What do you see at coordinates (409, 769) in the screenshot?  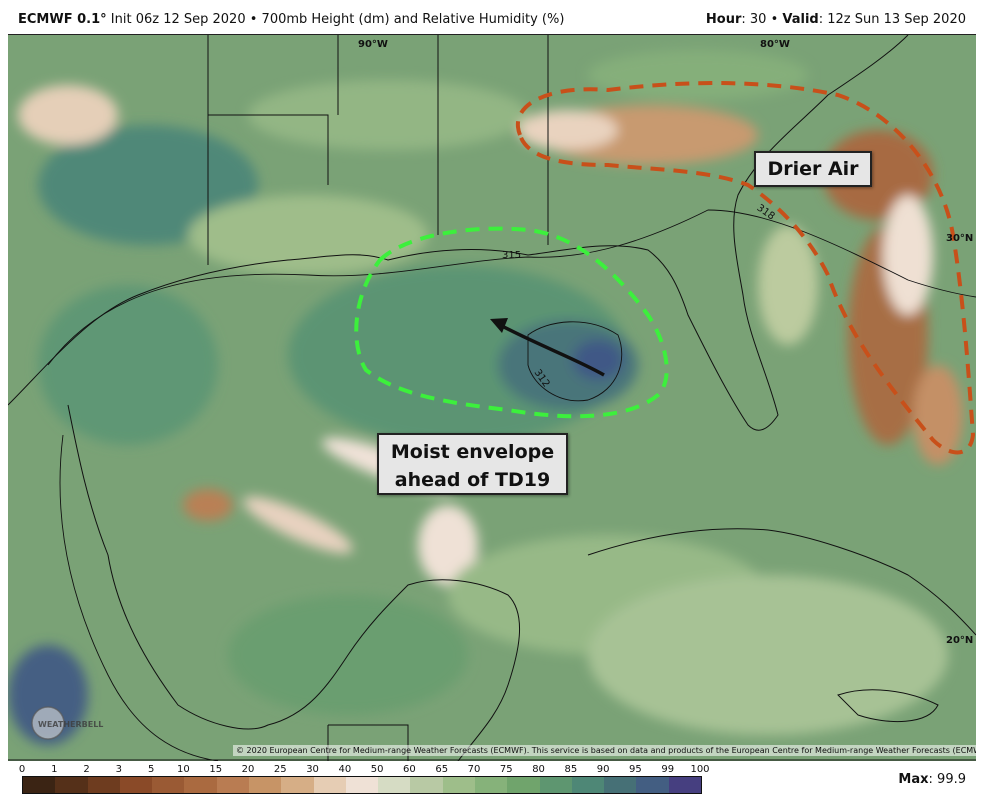 I see `colorbar-tick-label: 60` at bounding box center [409, 769].